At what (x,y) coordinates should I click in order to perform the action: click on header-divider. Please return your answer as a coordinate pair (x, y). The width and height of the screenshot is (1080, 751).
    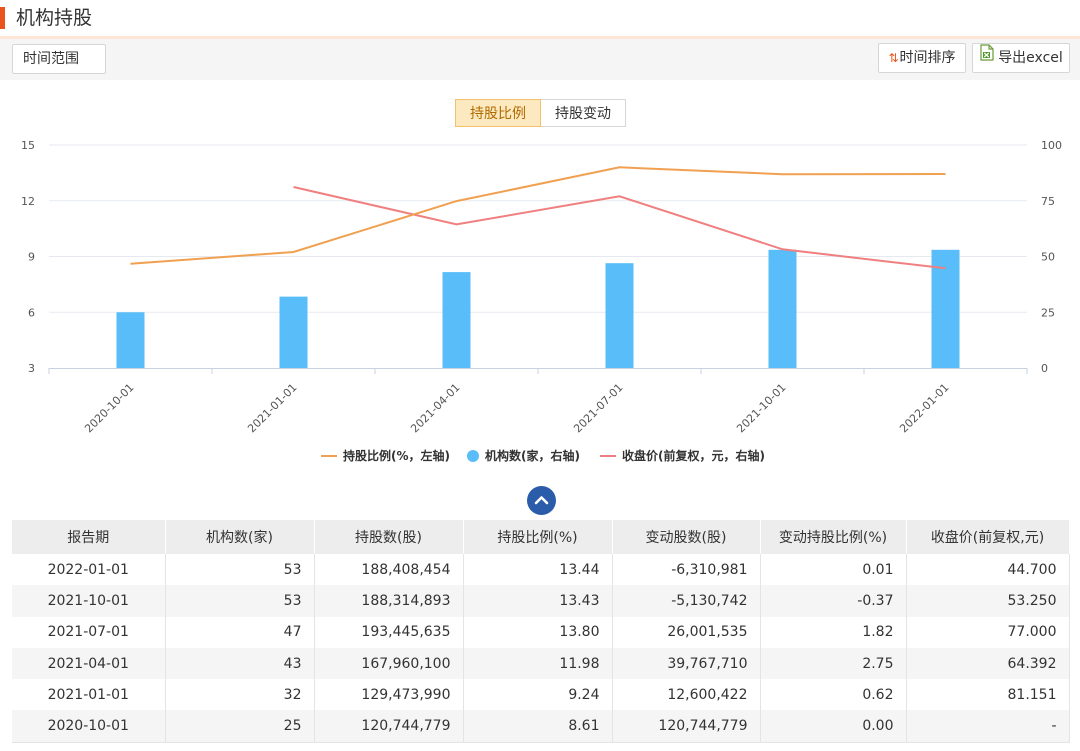
    Looking at the image, I should click on (540, 37).